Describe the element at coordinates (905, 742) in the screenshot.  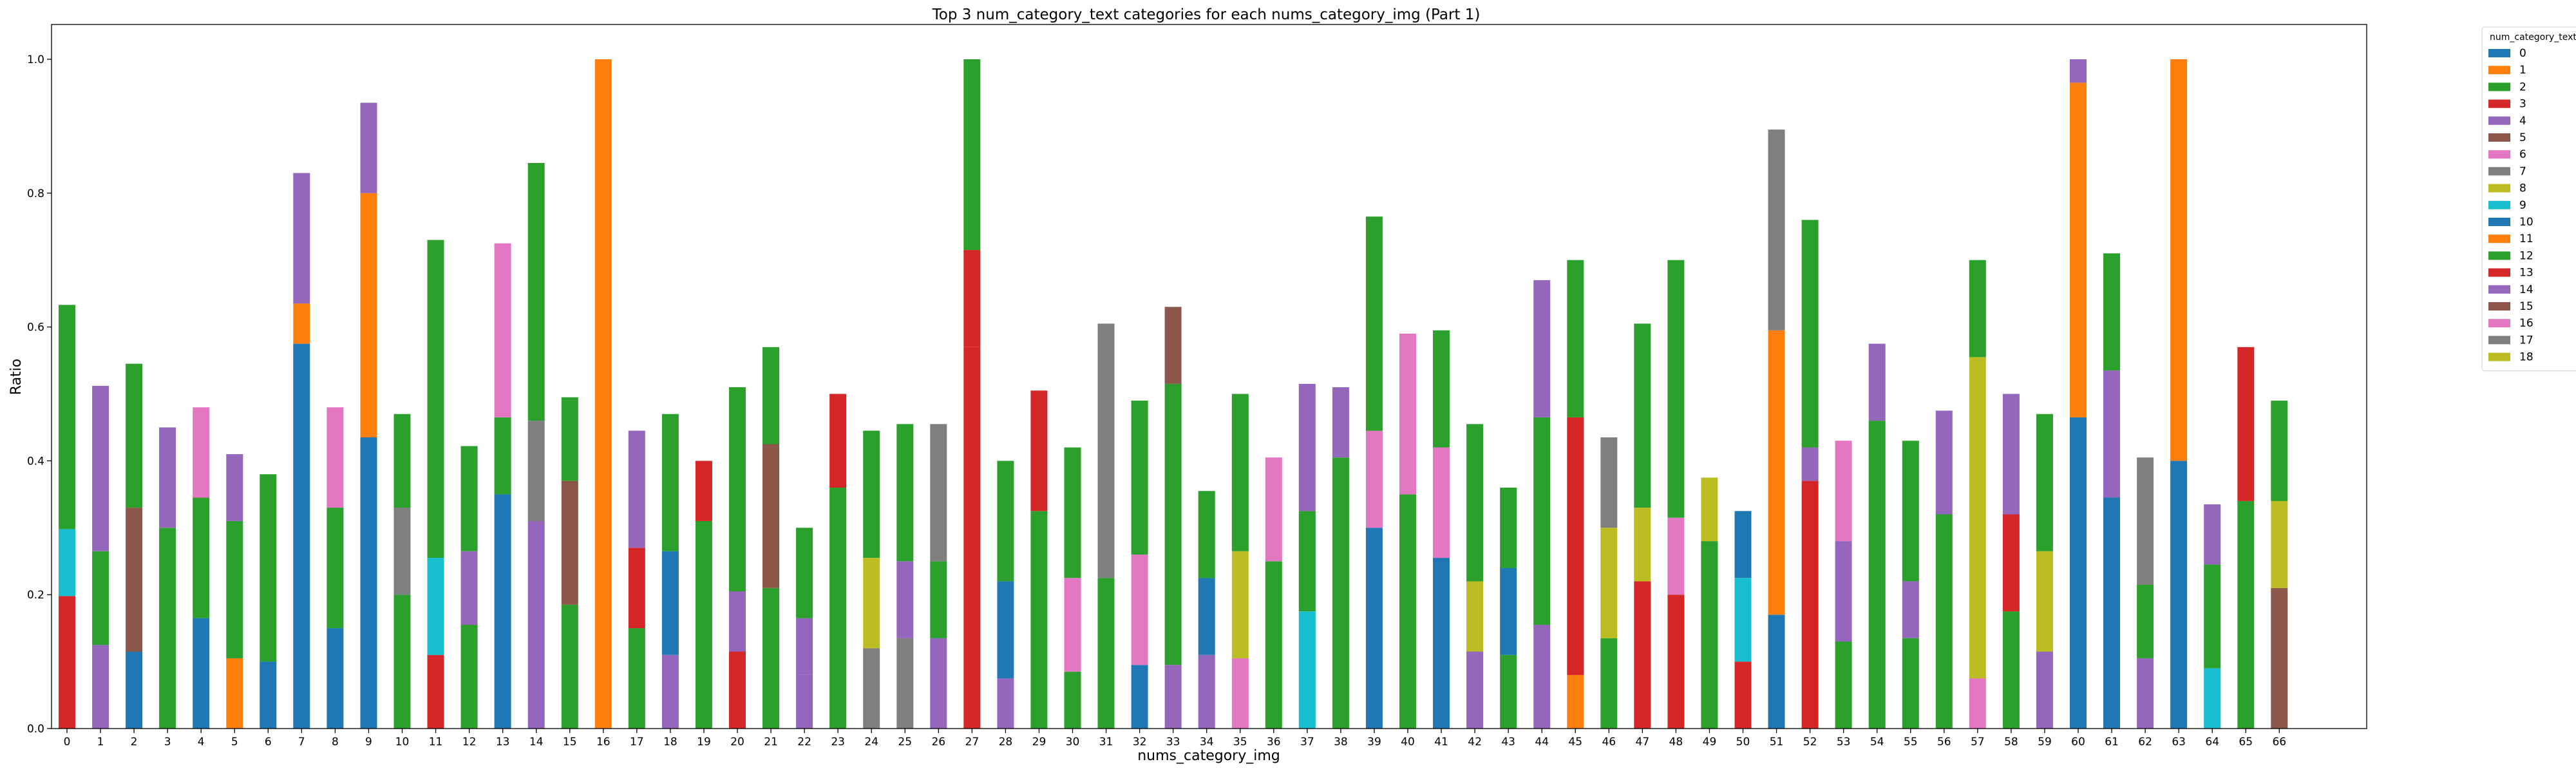
I see `x-tick-label: 25` at that location.